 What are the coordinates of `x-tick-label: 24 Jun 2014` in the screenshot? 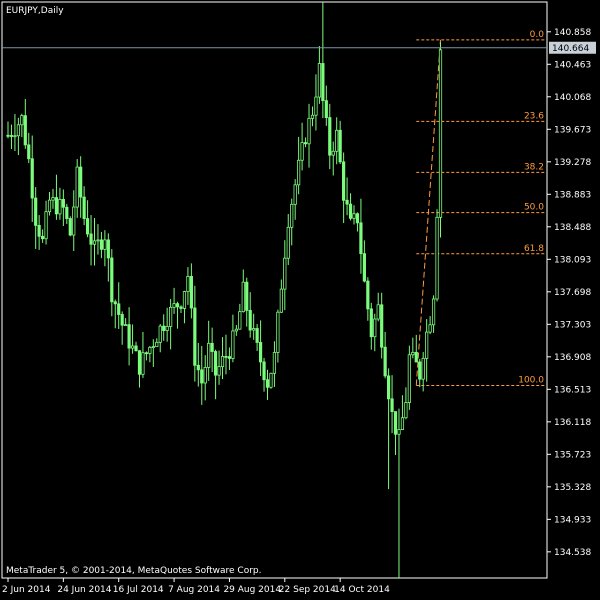 It's located at (84, 590).